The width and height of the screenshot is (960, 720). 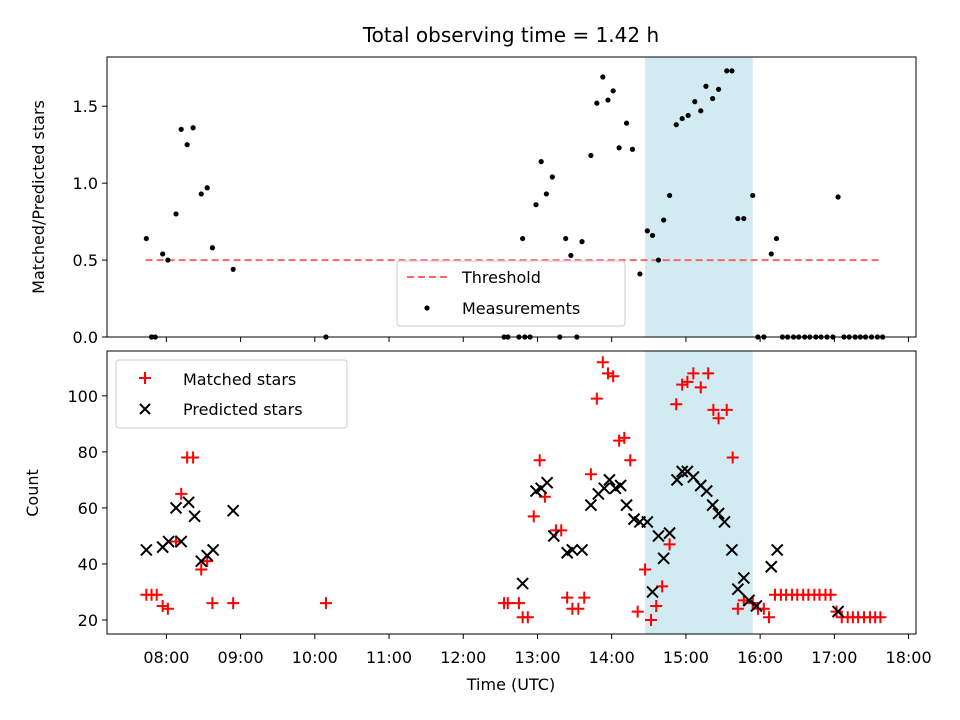 I want to click on legend-measurements-swatch, so click(x=427, y=308).